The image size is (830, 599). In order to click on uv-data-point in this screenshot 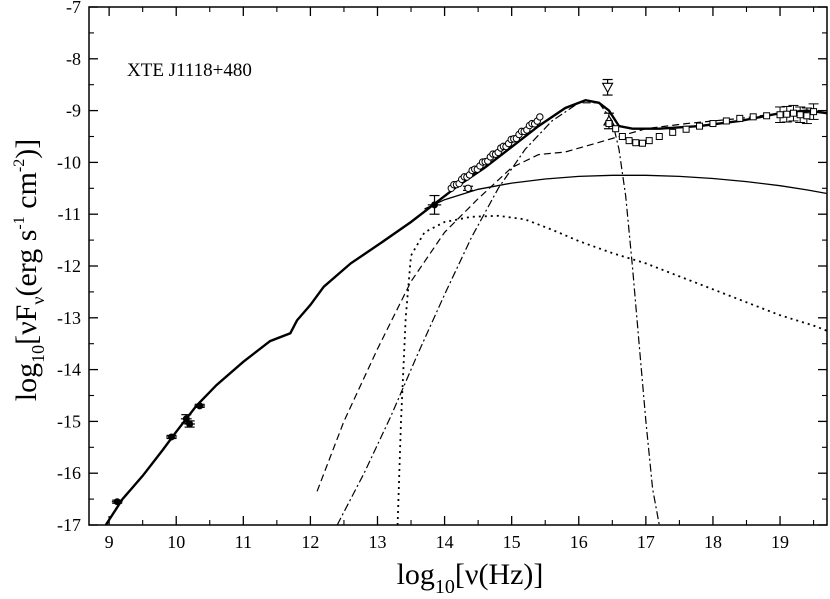, I will do `click(540, 117)`.